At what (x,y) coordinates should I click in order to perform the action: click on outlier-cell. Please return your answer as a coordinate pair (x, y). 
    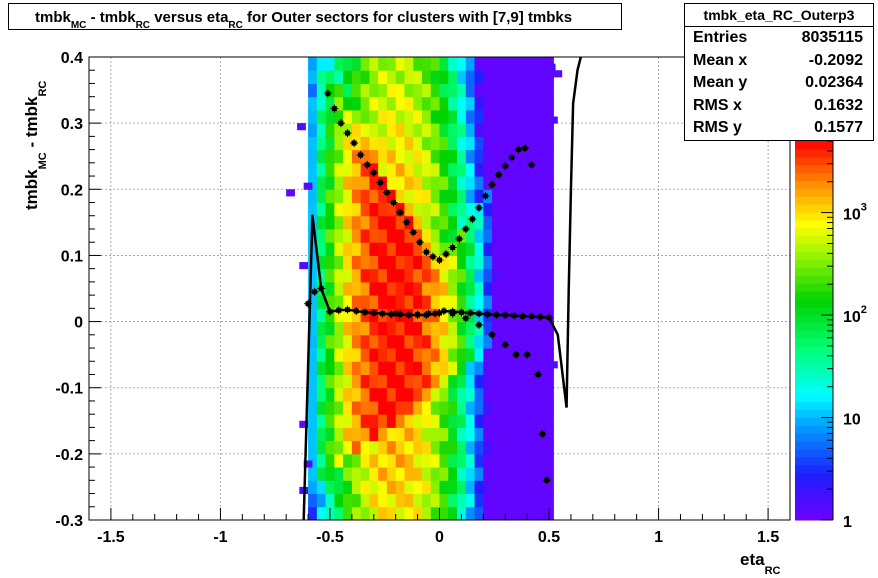
    Looking at the image, I should click on (290, 193).